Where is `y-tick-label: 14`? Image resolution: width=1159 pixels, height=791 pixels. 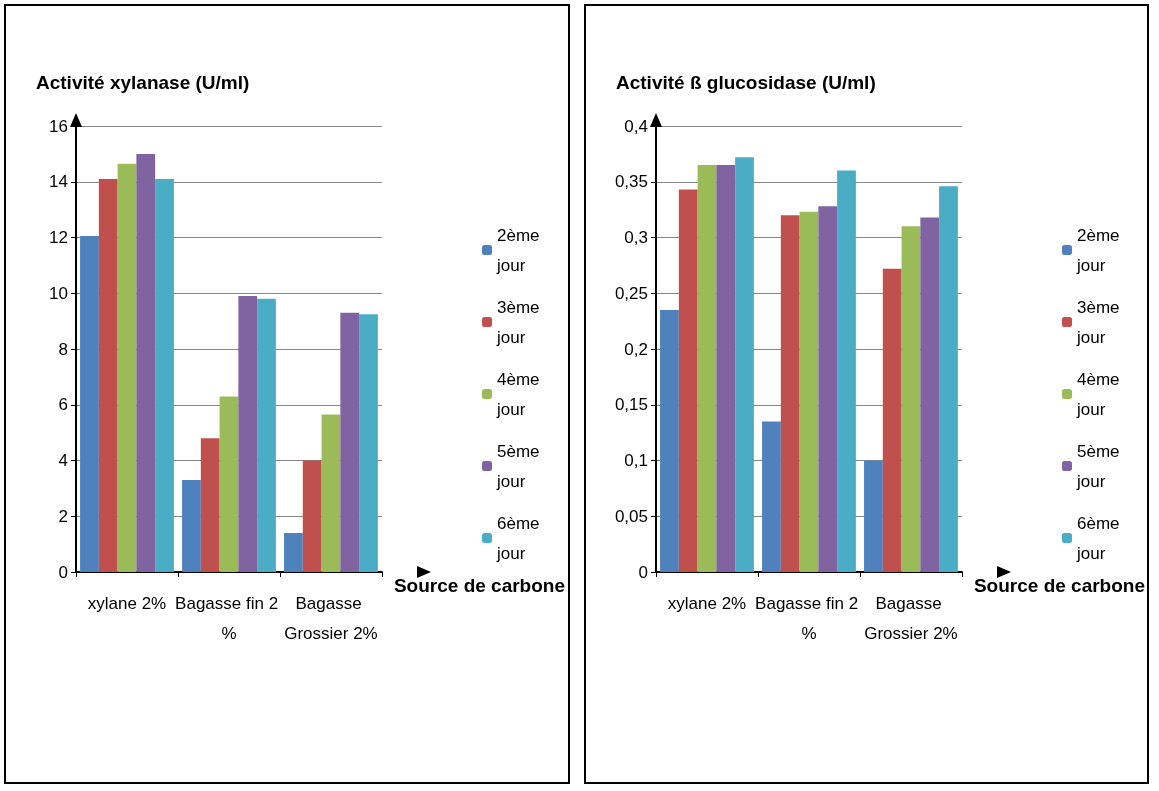
y-tick-label: 14 is located at coordinates (58, 182).